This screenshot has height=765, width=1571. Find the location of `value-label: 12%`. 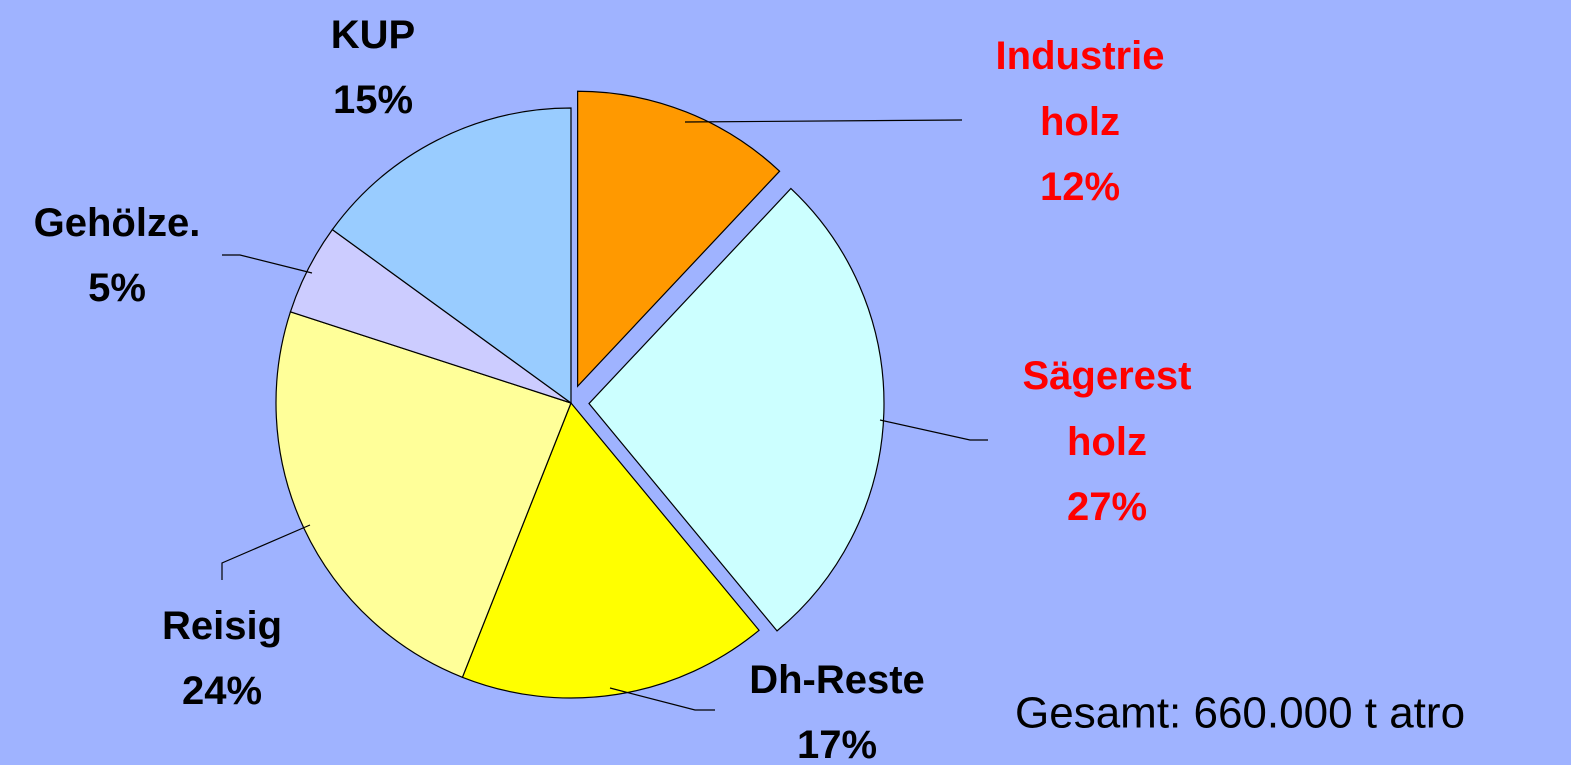

value-label: 12% is located at coordinates (1080, 187).